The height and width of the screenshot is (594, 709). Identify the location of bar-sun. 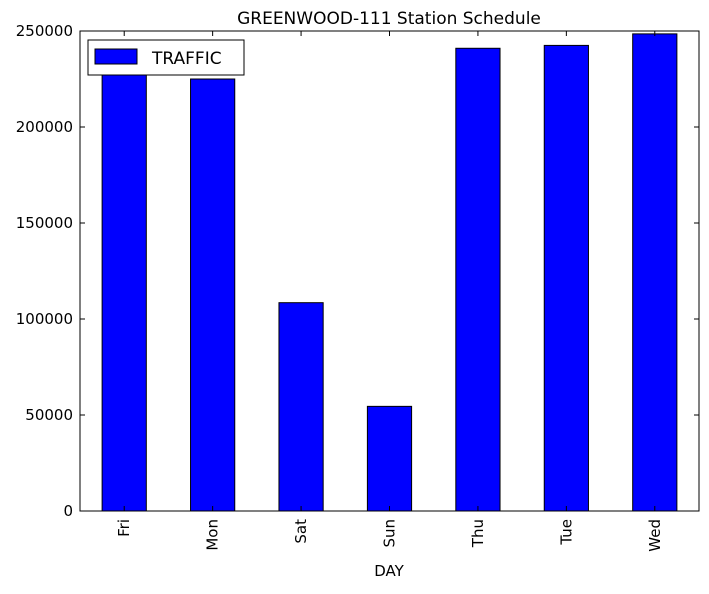
(389, 458).